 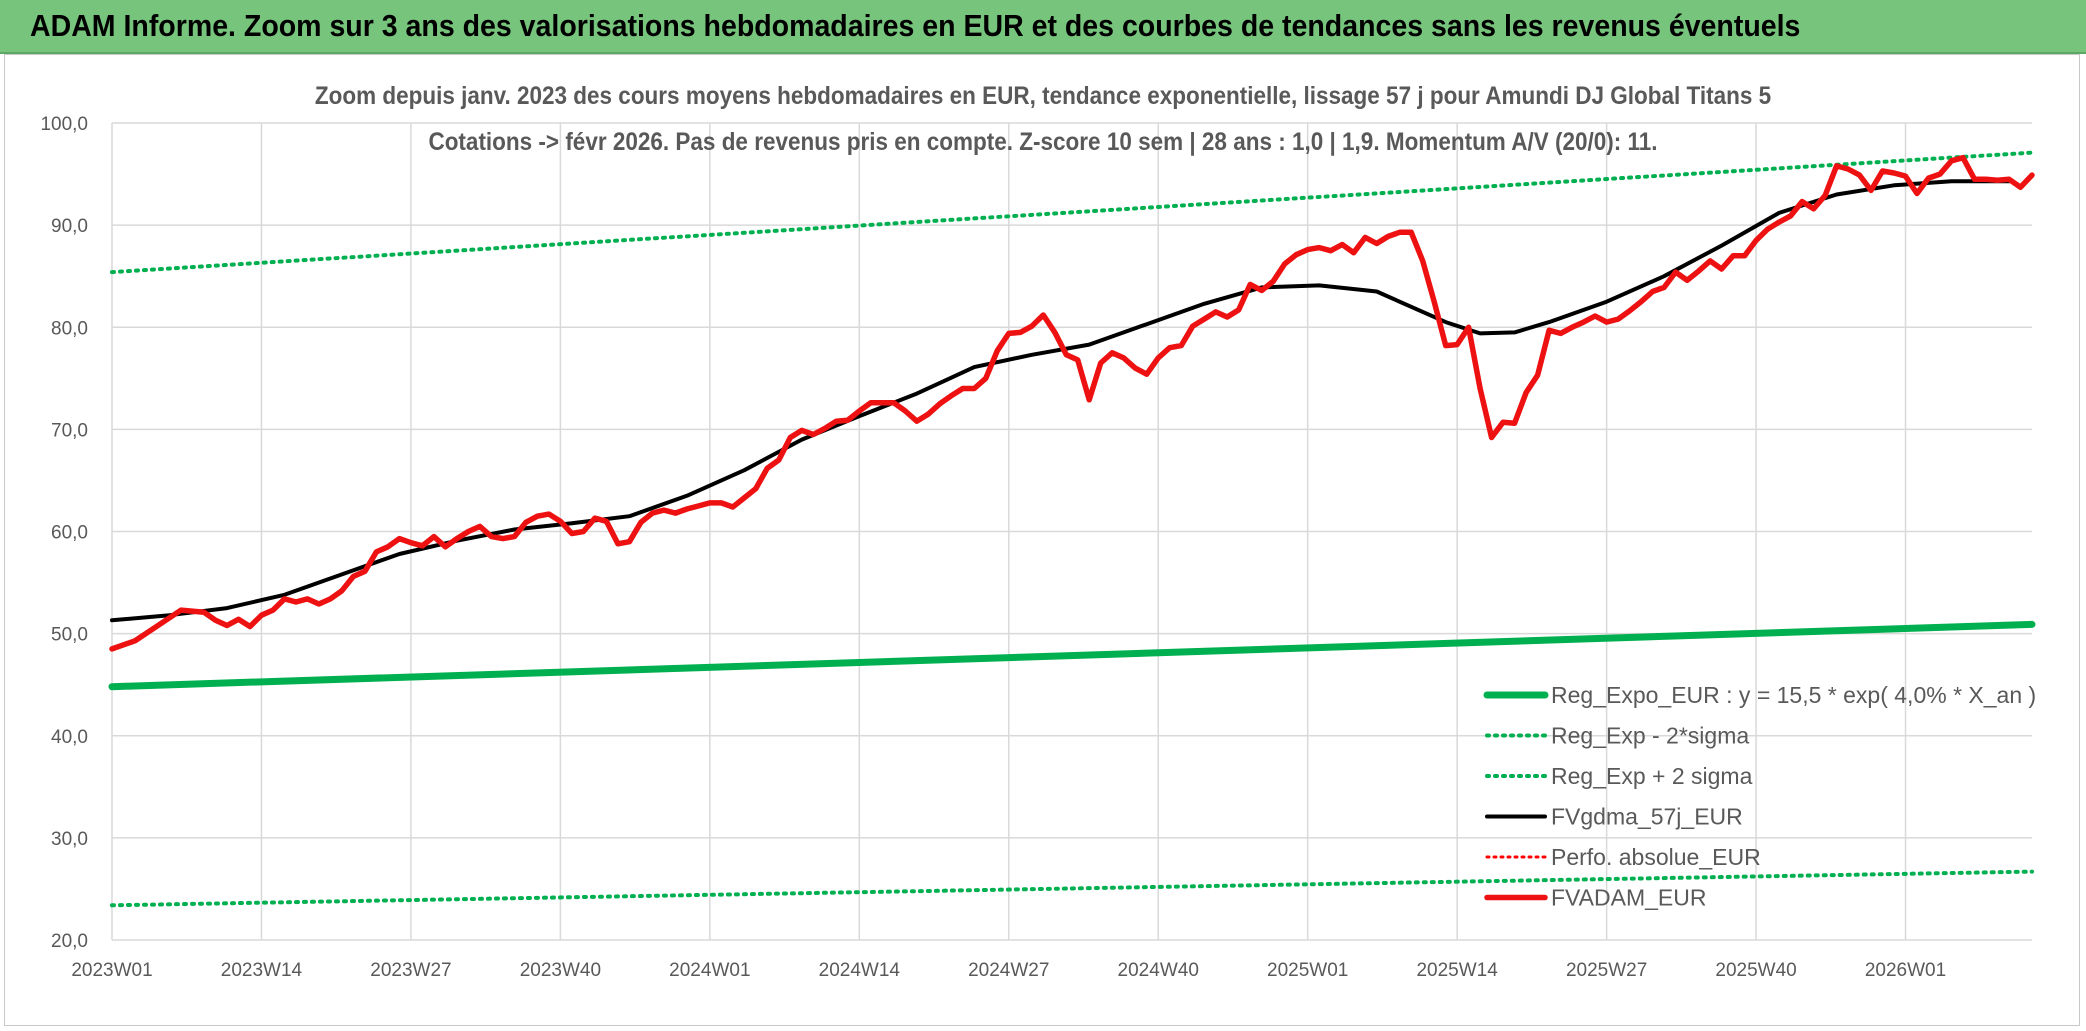 What do you see at coordinates (1647, 817) in the screenshot?
I see `legend-label: FVgdma_57j_EUR` at bounding box center [1647, 817].